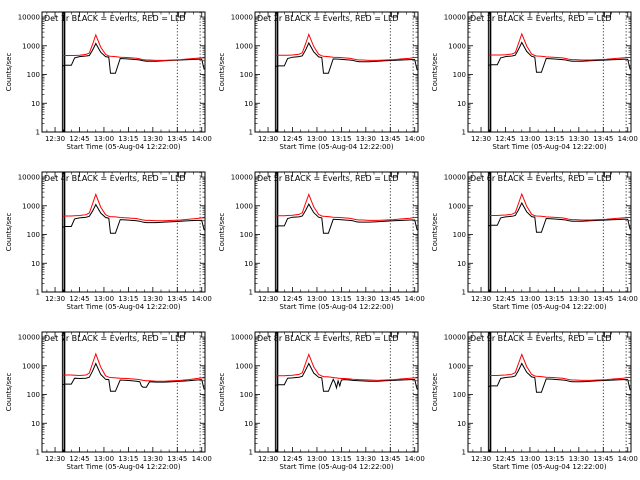 Image resolution: width=640 pixels, height=480 pixels. What do you see at coordinates (115, 18) in the screenshot?
I see `chart-title: Det 1r BLACK = Events, RED = LLD` at bounding box center [115, 18].